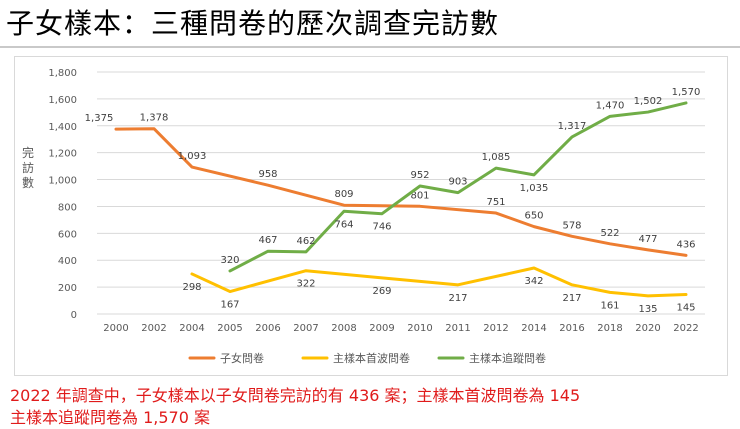 This screenshot has height=429, width=740. Describe the element at coordinates (62, 181) in the screenshot. I see `y-tick-label: 1,000` at that location.